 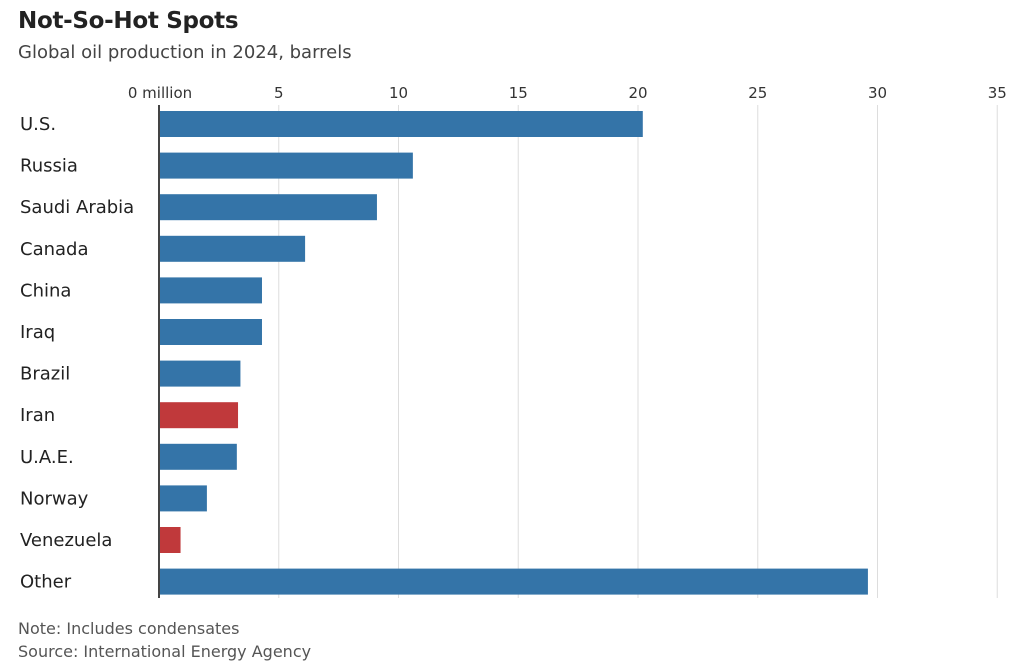 I want to click on x-tick-label: 10, so click(x=398, y=93).